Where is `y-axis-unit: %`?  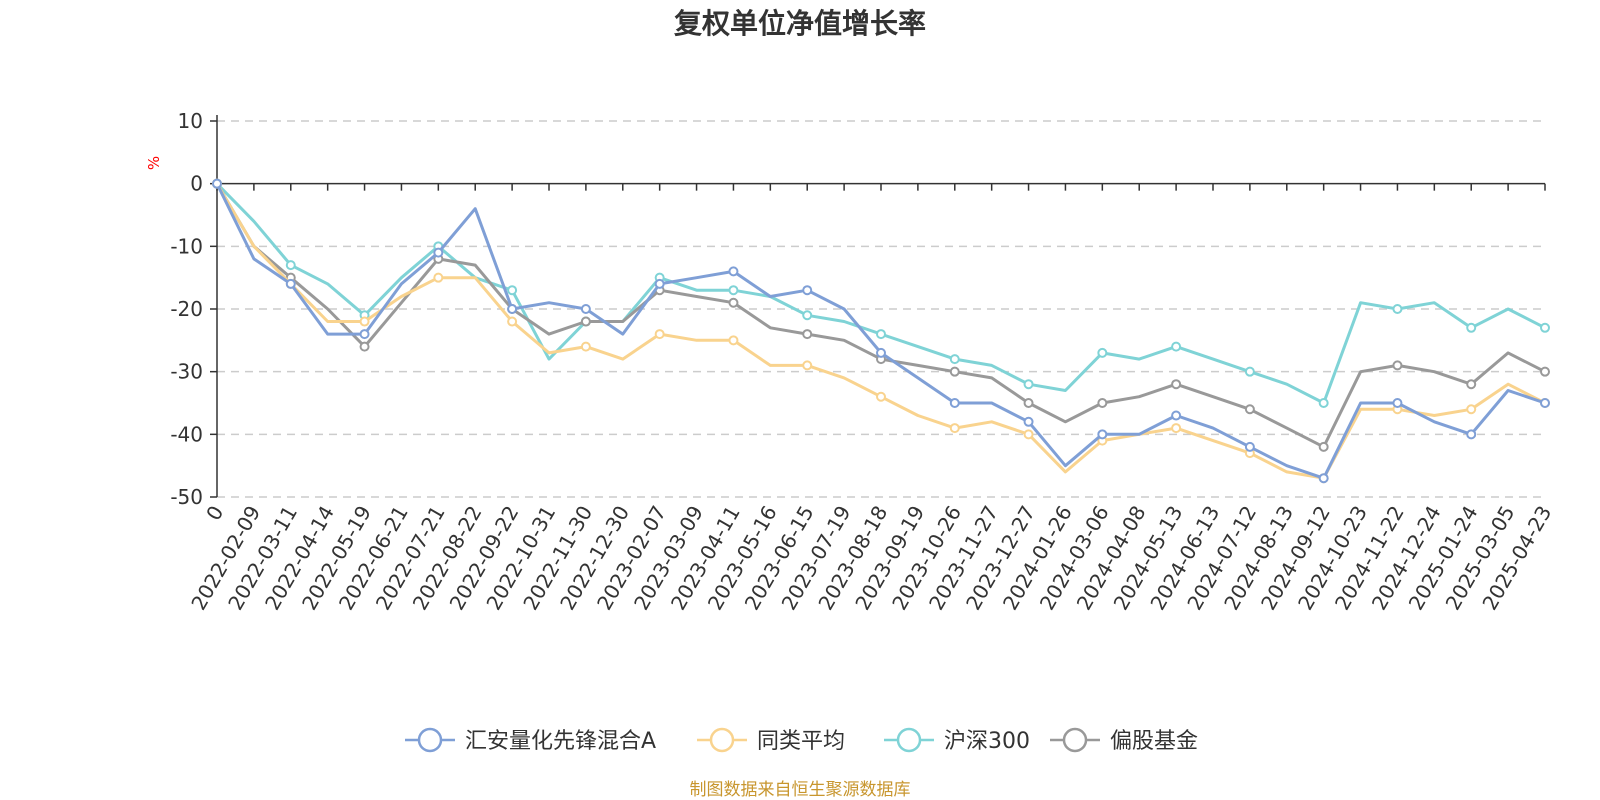
y-axis-unit: % is located at coordinates (154, 163).